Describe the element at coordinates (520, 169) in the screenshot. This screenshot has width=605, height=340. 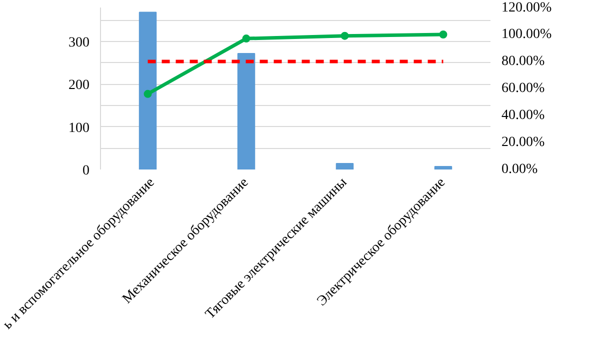
I see `y2-tick-label: 0.00%` at that location.